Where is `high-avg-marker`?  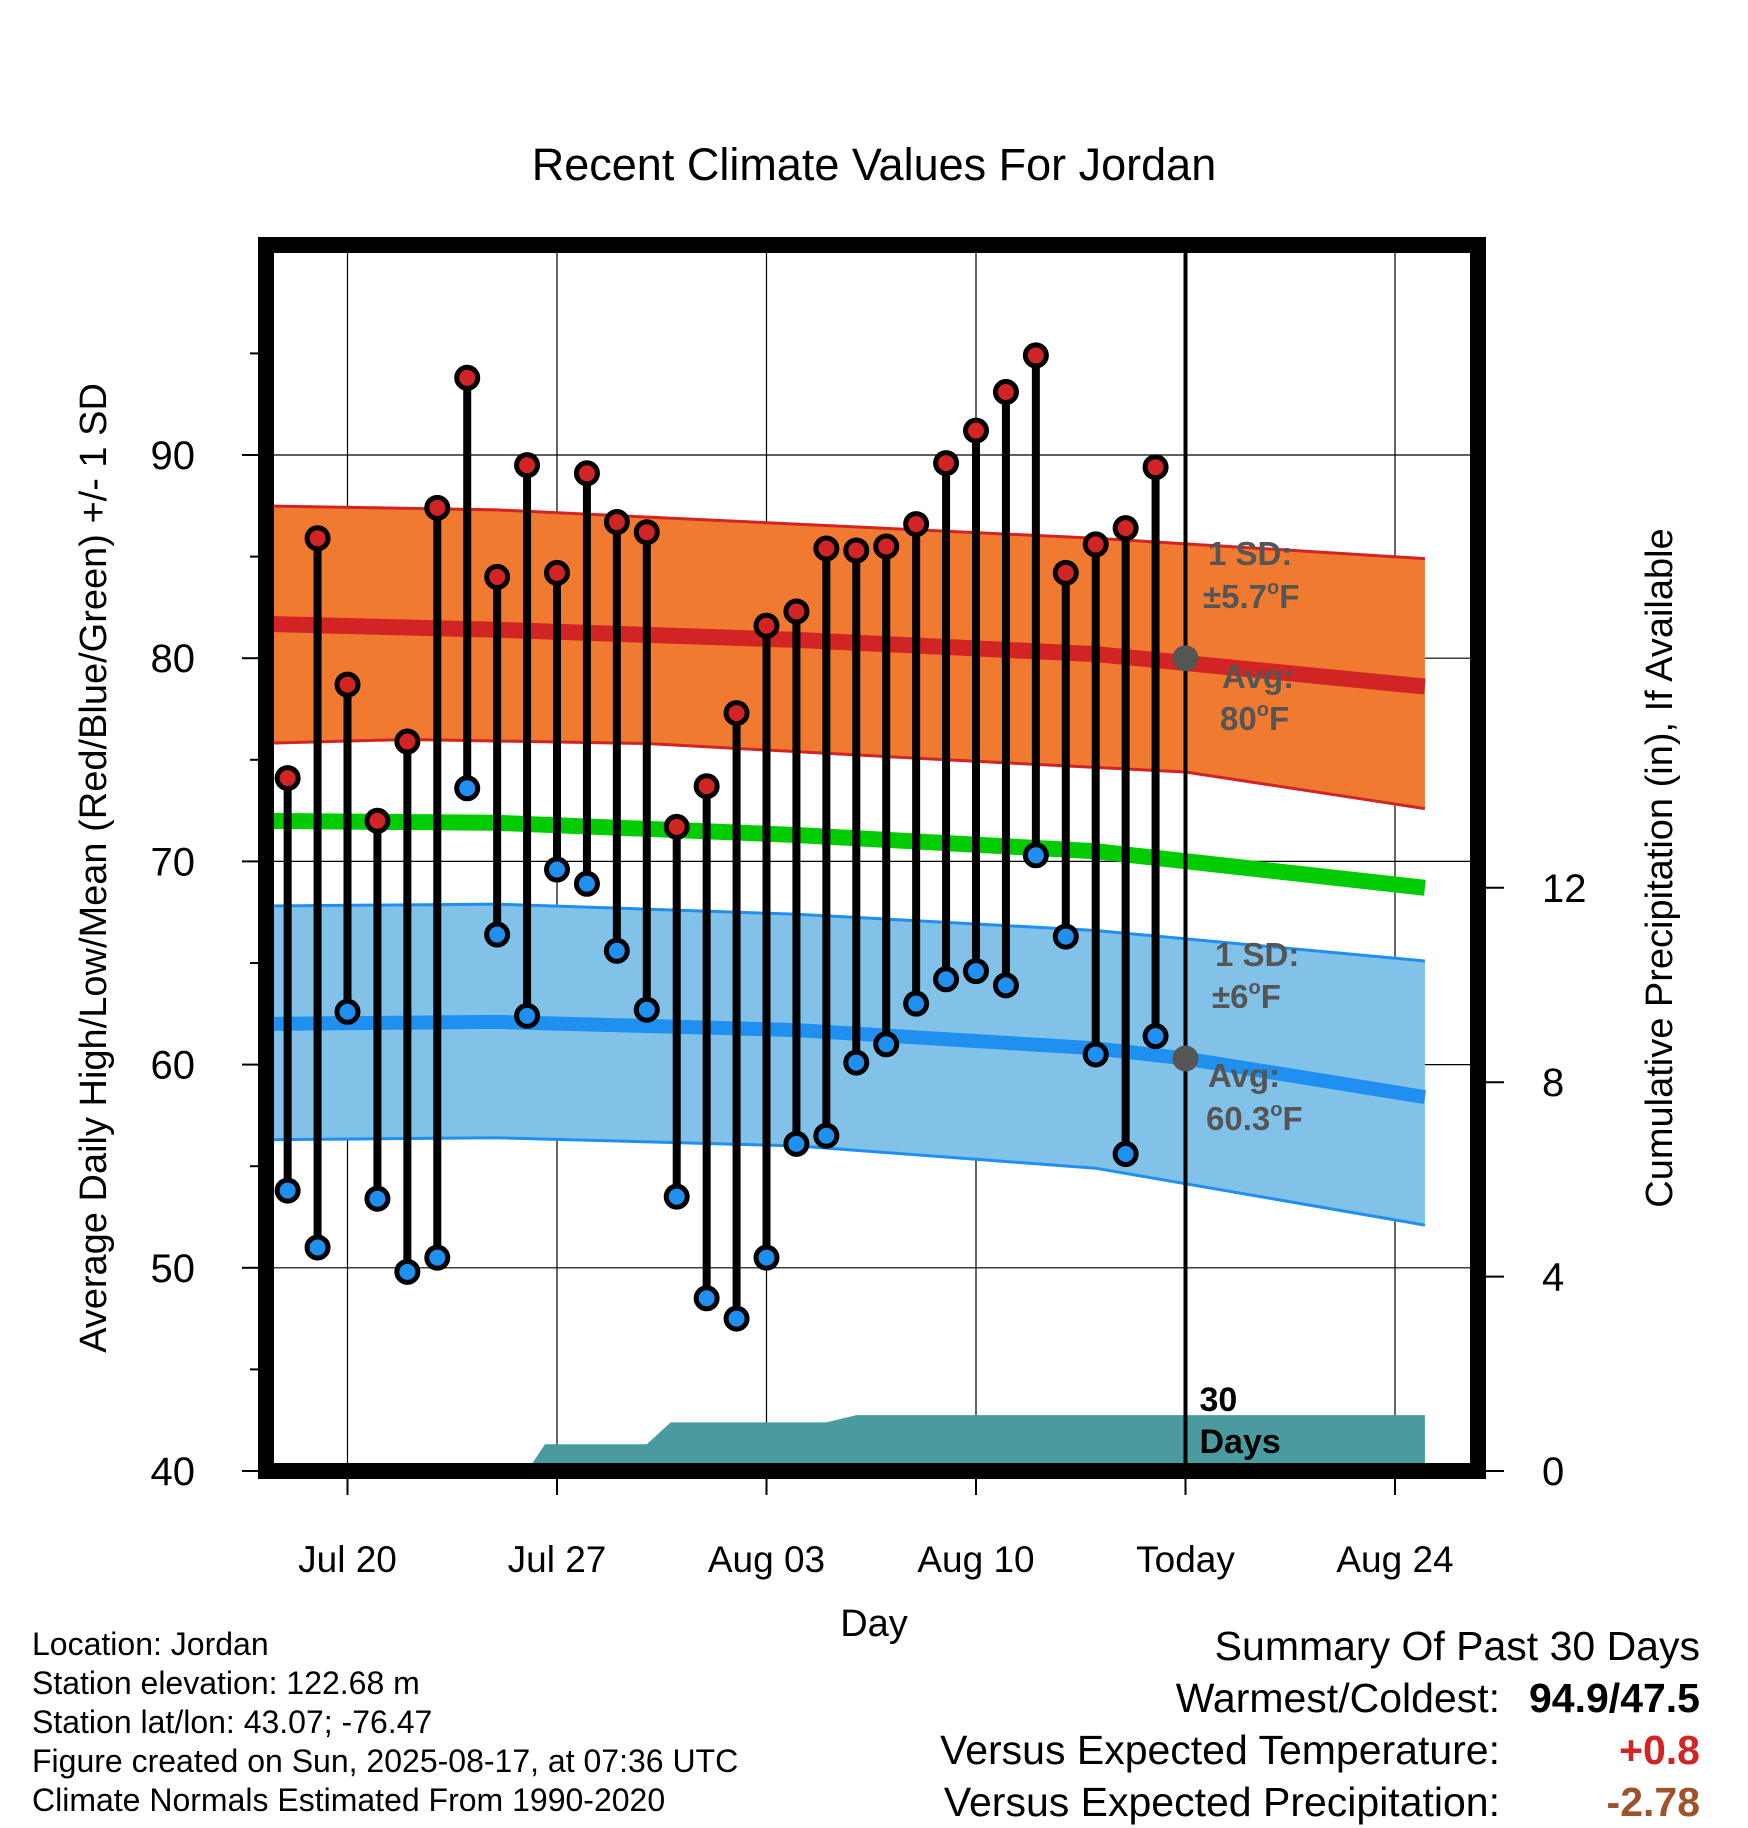
high-avg-marker is located at coordinates (1185, 658).